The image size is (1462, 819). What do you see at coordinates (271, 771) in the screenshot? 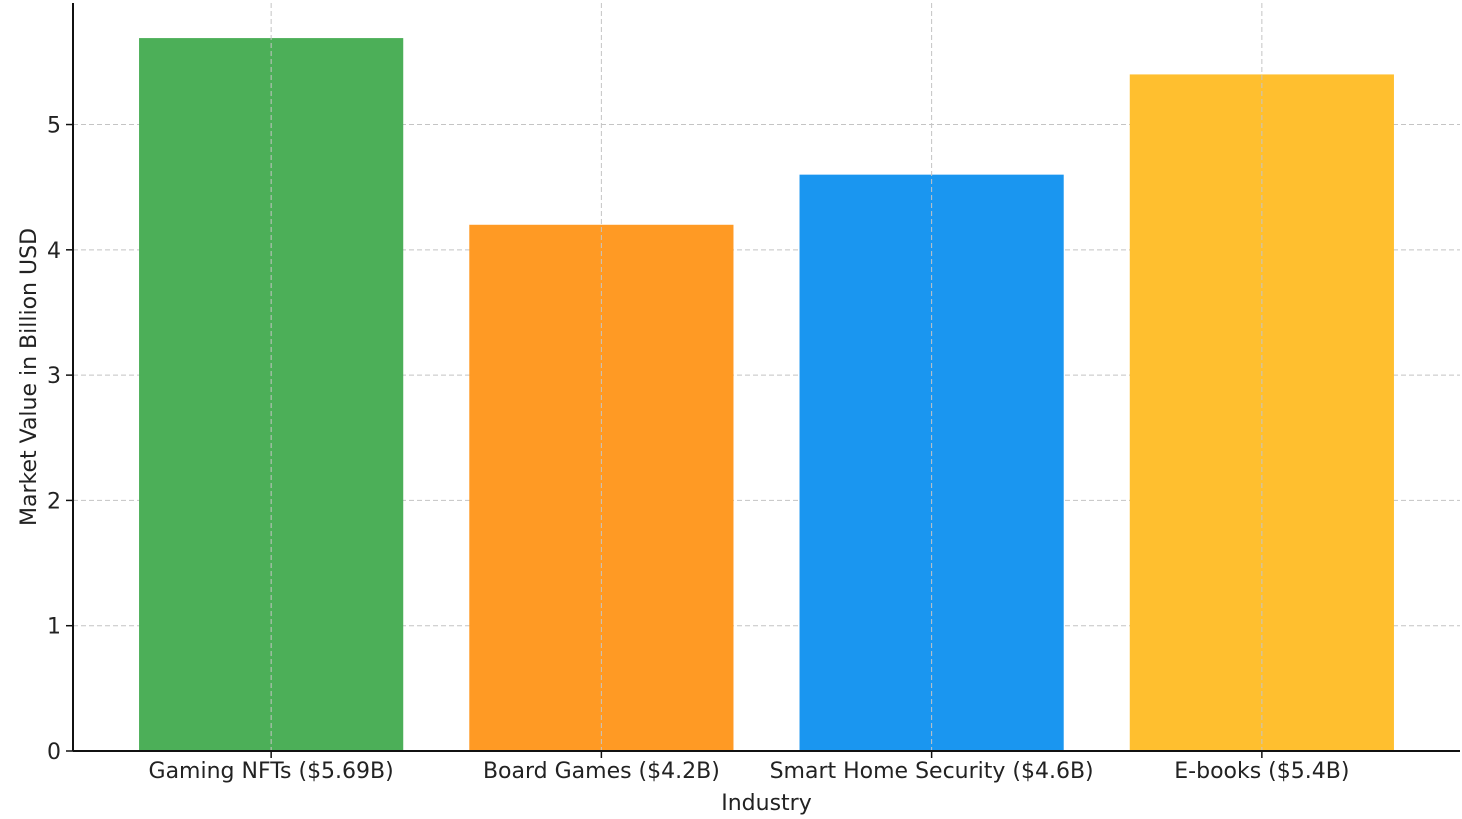
I see `x-tick-label: Gaming NFTs ($5.69B)` at bounding box center [271, 771].